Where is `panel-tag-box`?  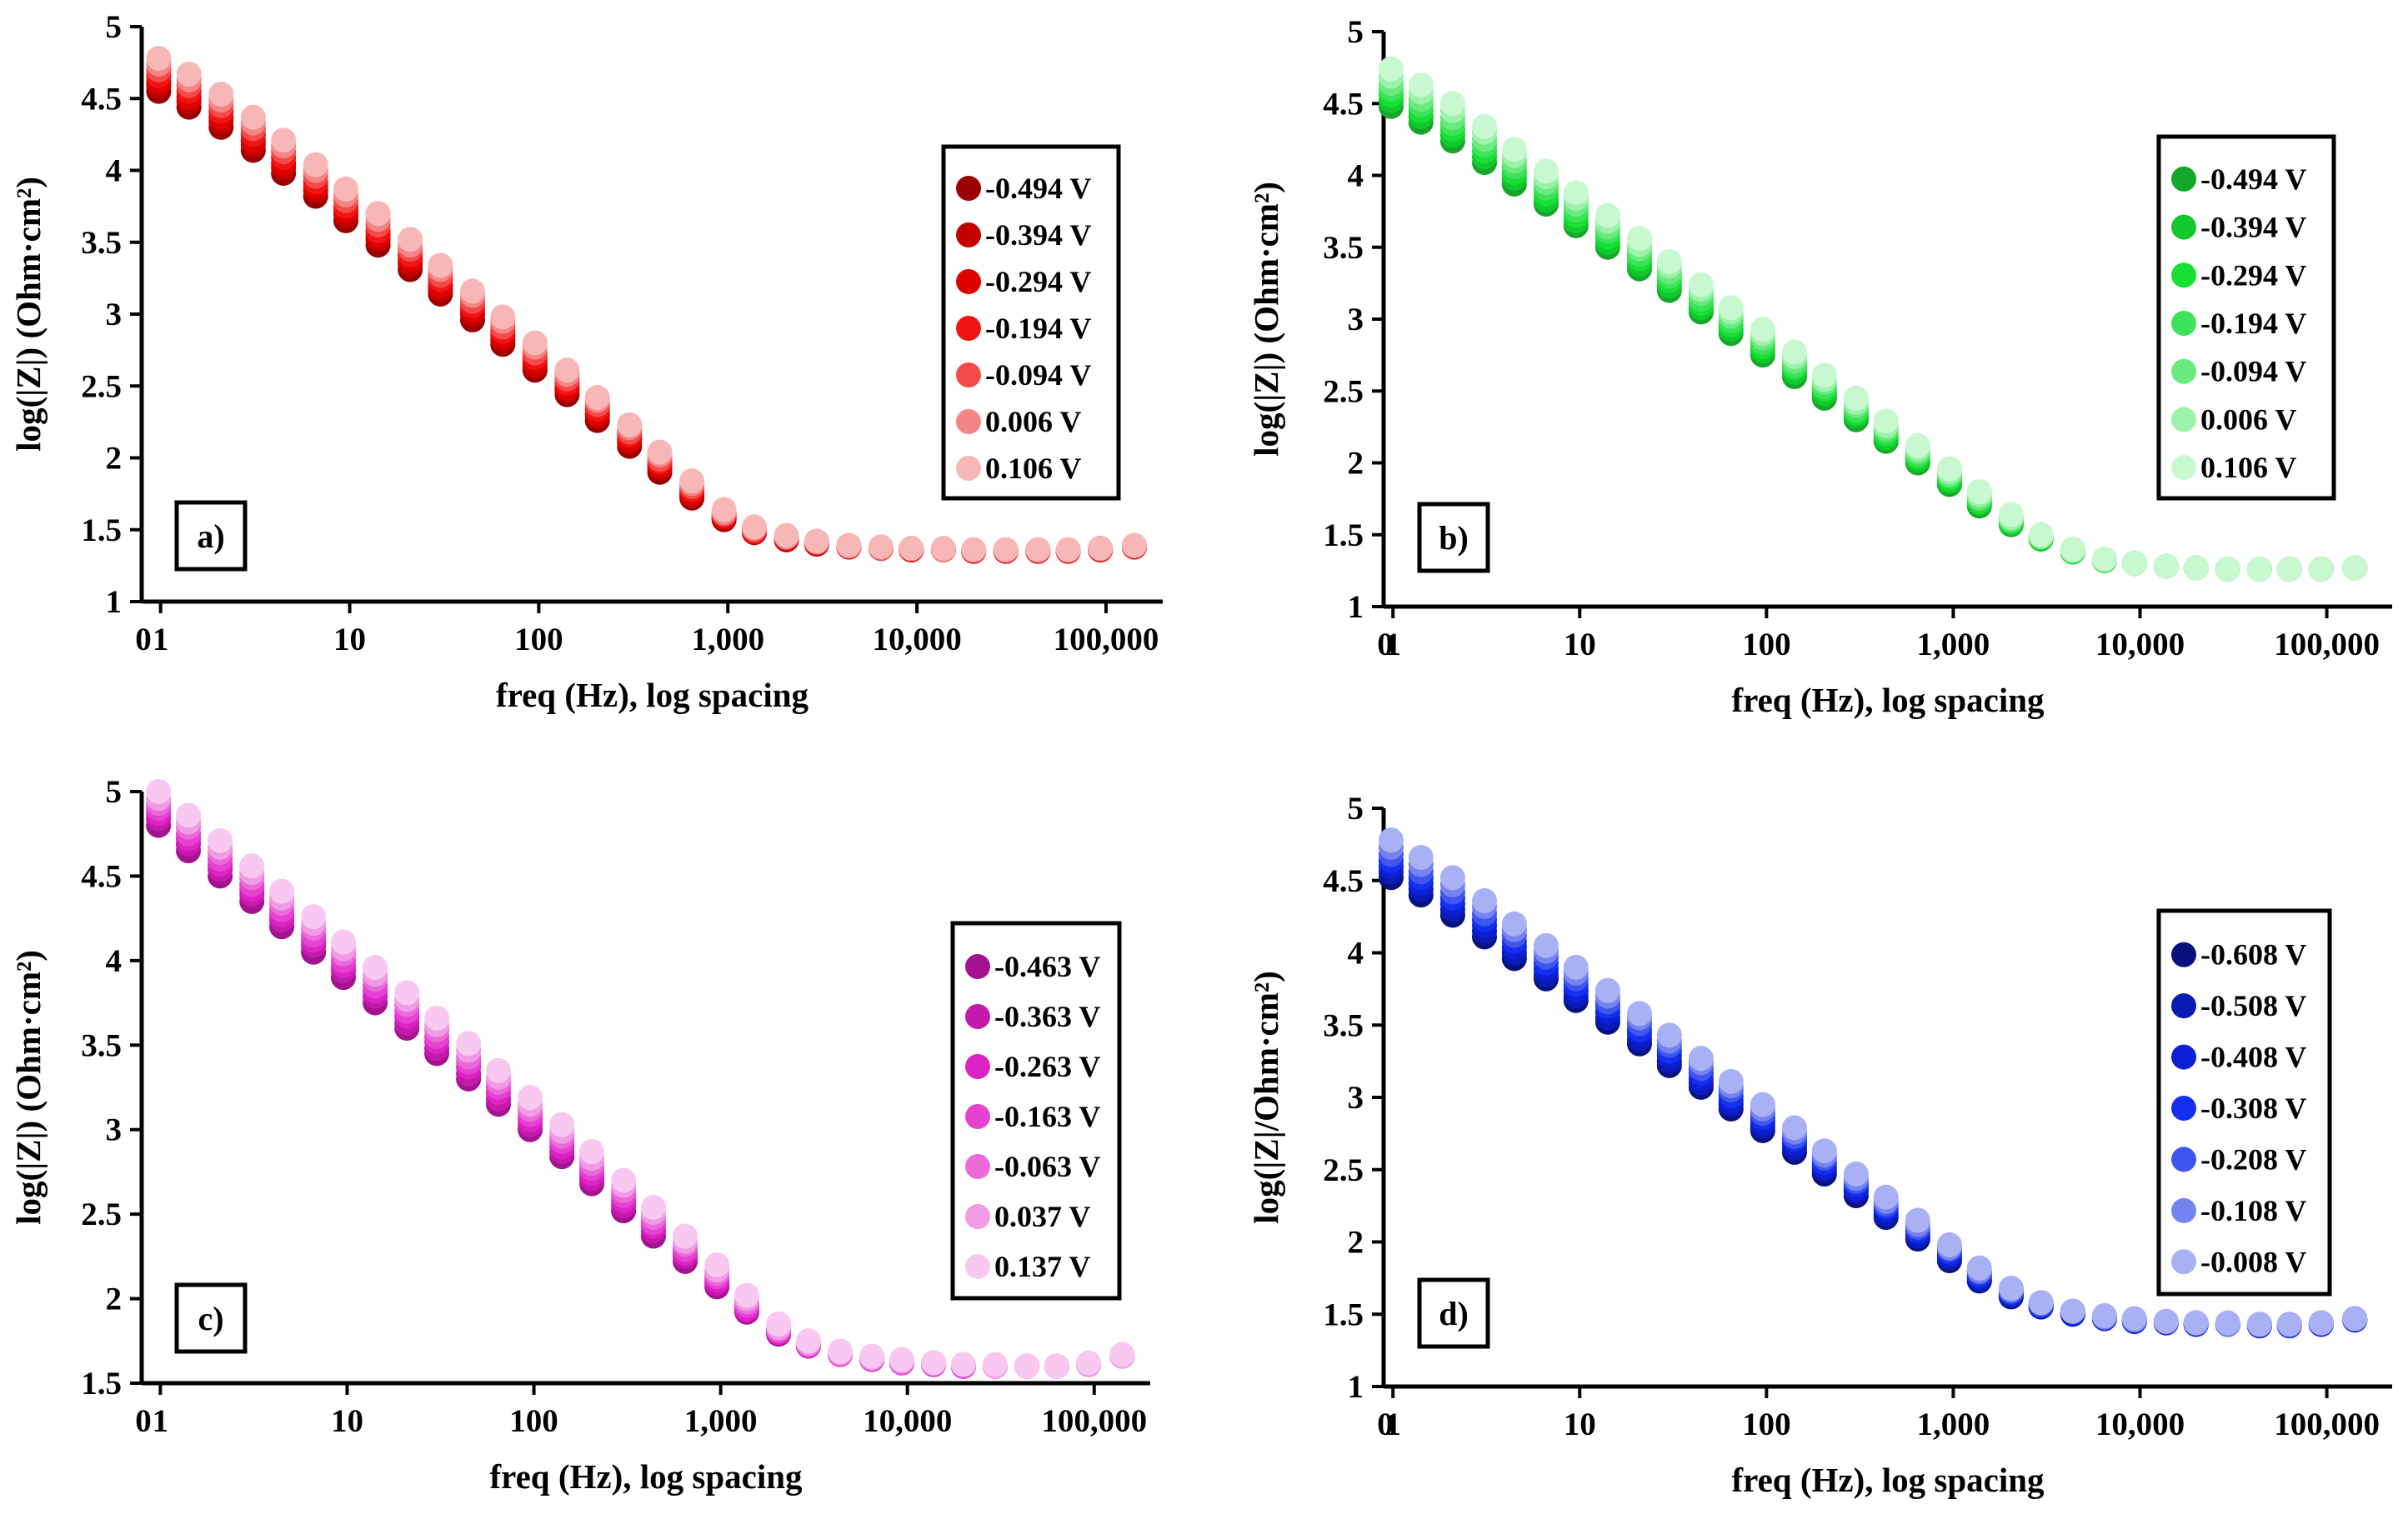 panel-tag-box is located at coordinates (211, 1318).